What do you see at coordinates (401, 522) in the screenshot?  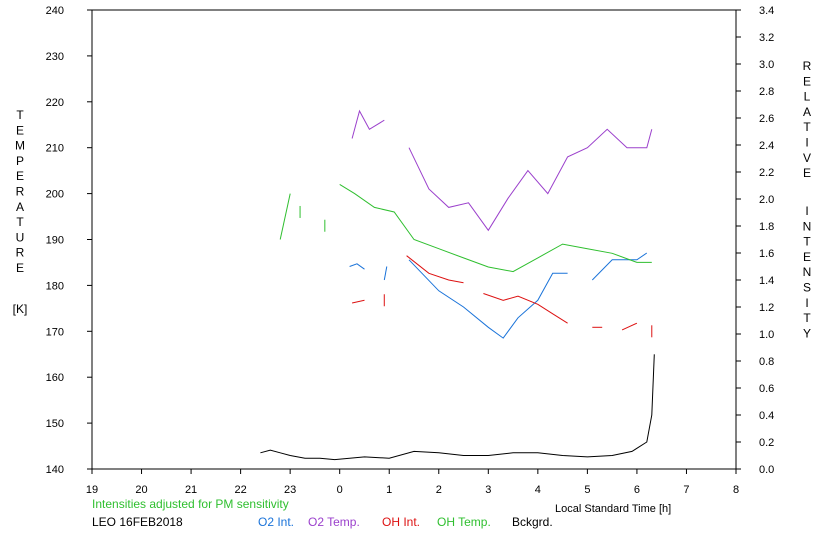 I see `legend-entry: OH Int.` at bounding box center [401, 522].